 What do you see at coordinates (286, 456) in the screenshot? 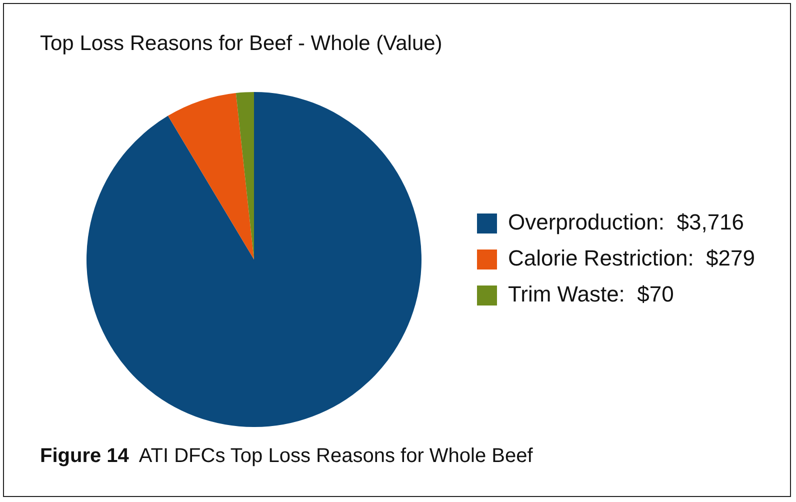
I see `caption: Figure 14 ATI DFCs Top Loss Reasons for Whole Beef` at bounding box center [286, 456].